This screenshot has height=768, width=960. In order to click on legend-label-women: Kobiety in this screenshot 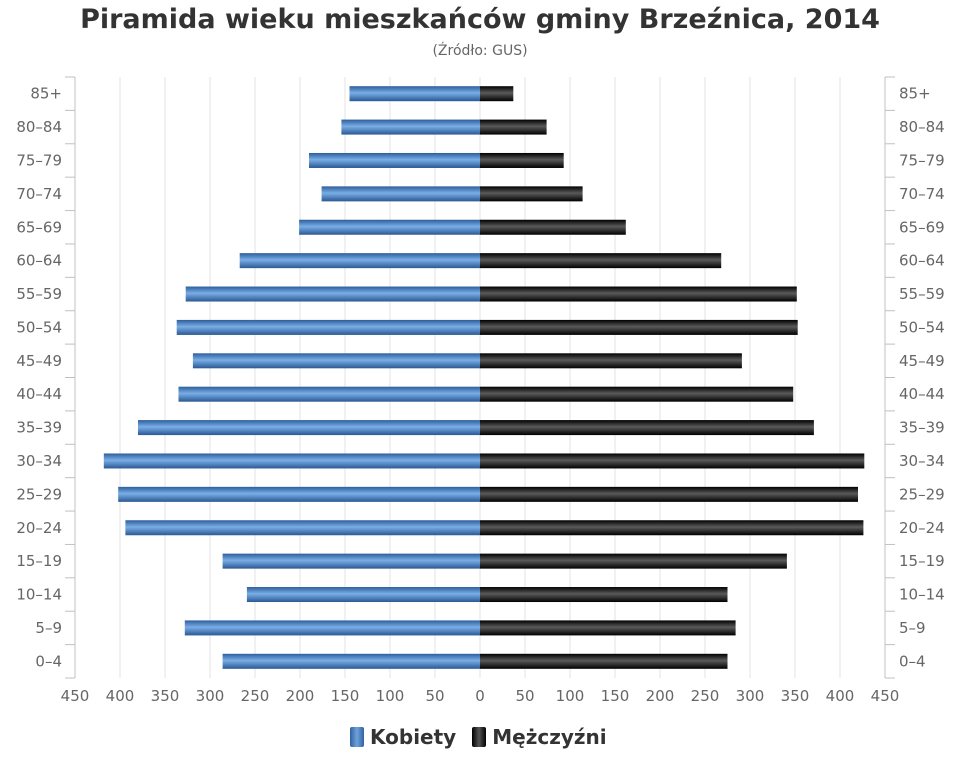, I will do `click(413, 737)`.